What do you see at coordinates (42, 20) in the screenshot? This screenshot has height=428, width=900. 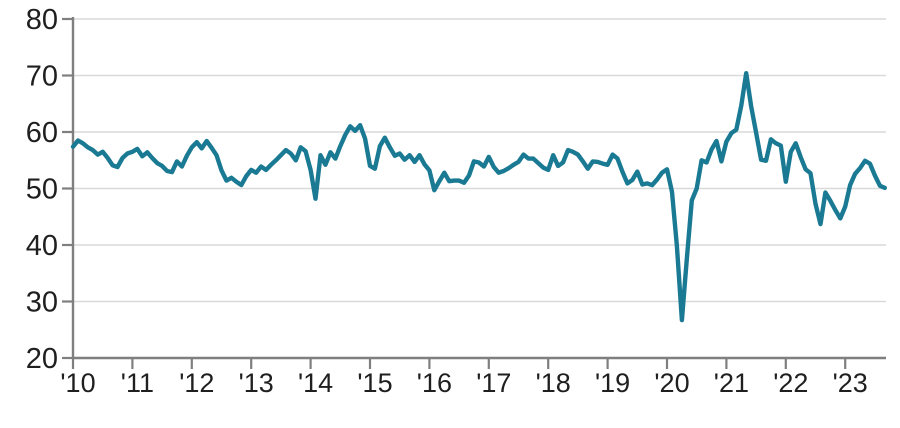 I see `y-tick-label: 80` at bounding box center [42, 20].